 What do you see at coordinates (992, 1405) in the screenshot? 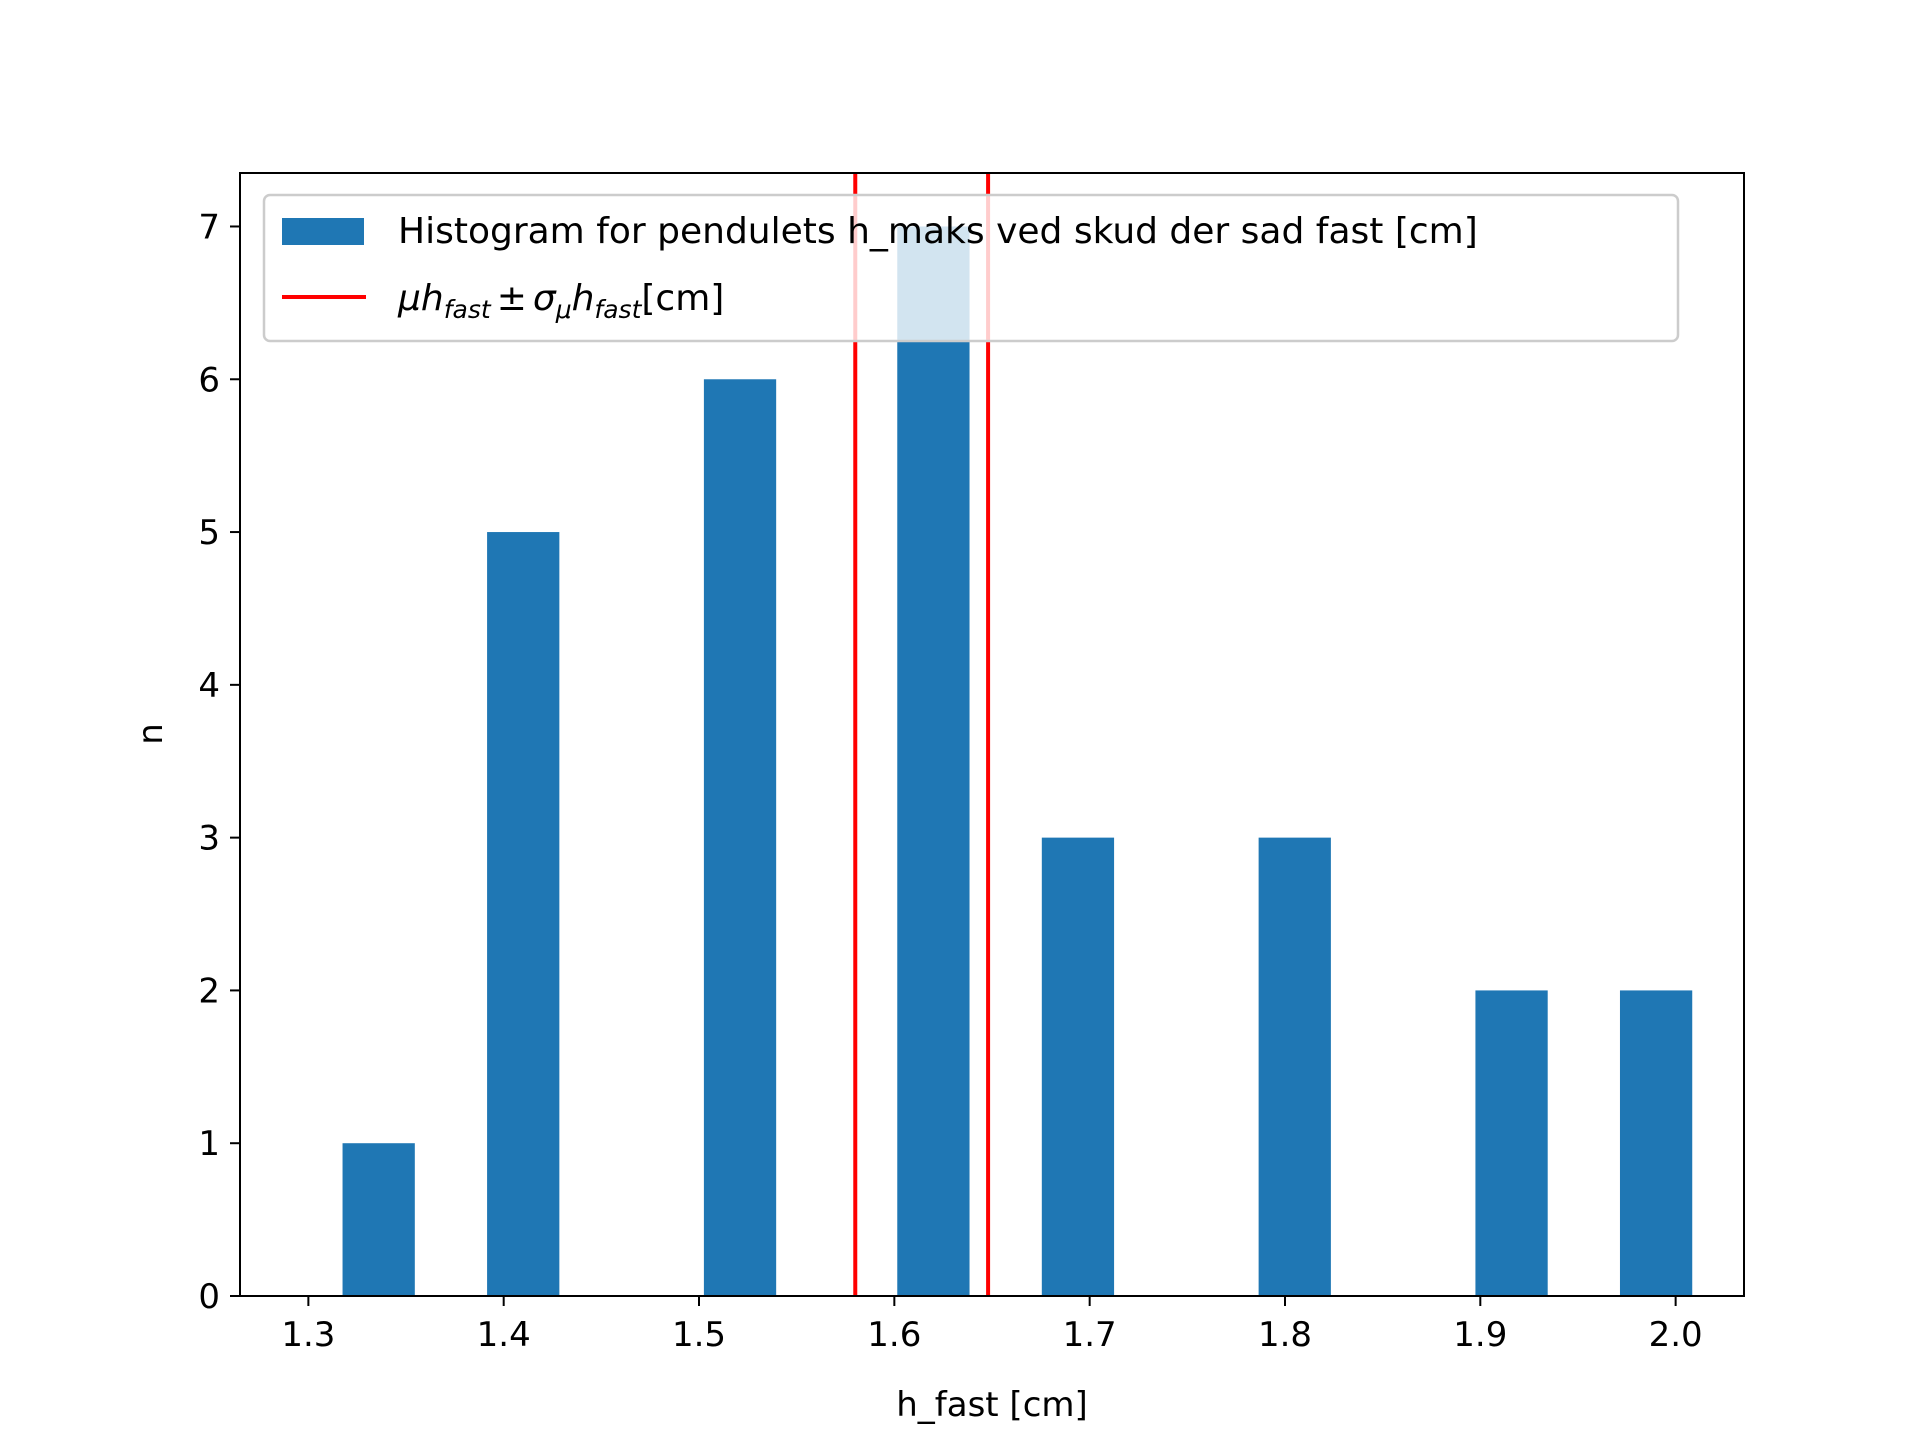
I see `x-axis-label: h_fast [cm]` at bounding box center [992, 1405].